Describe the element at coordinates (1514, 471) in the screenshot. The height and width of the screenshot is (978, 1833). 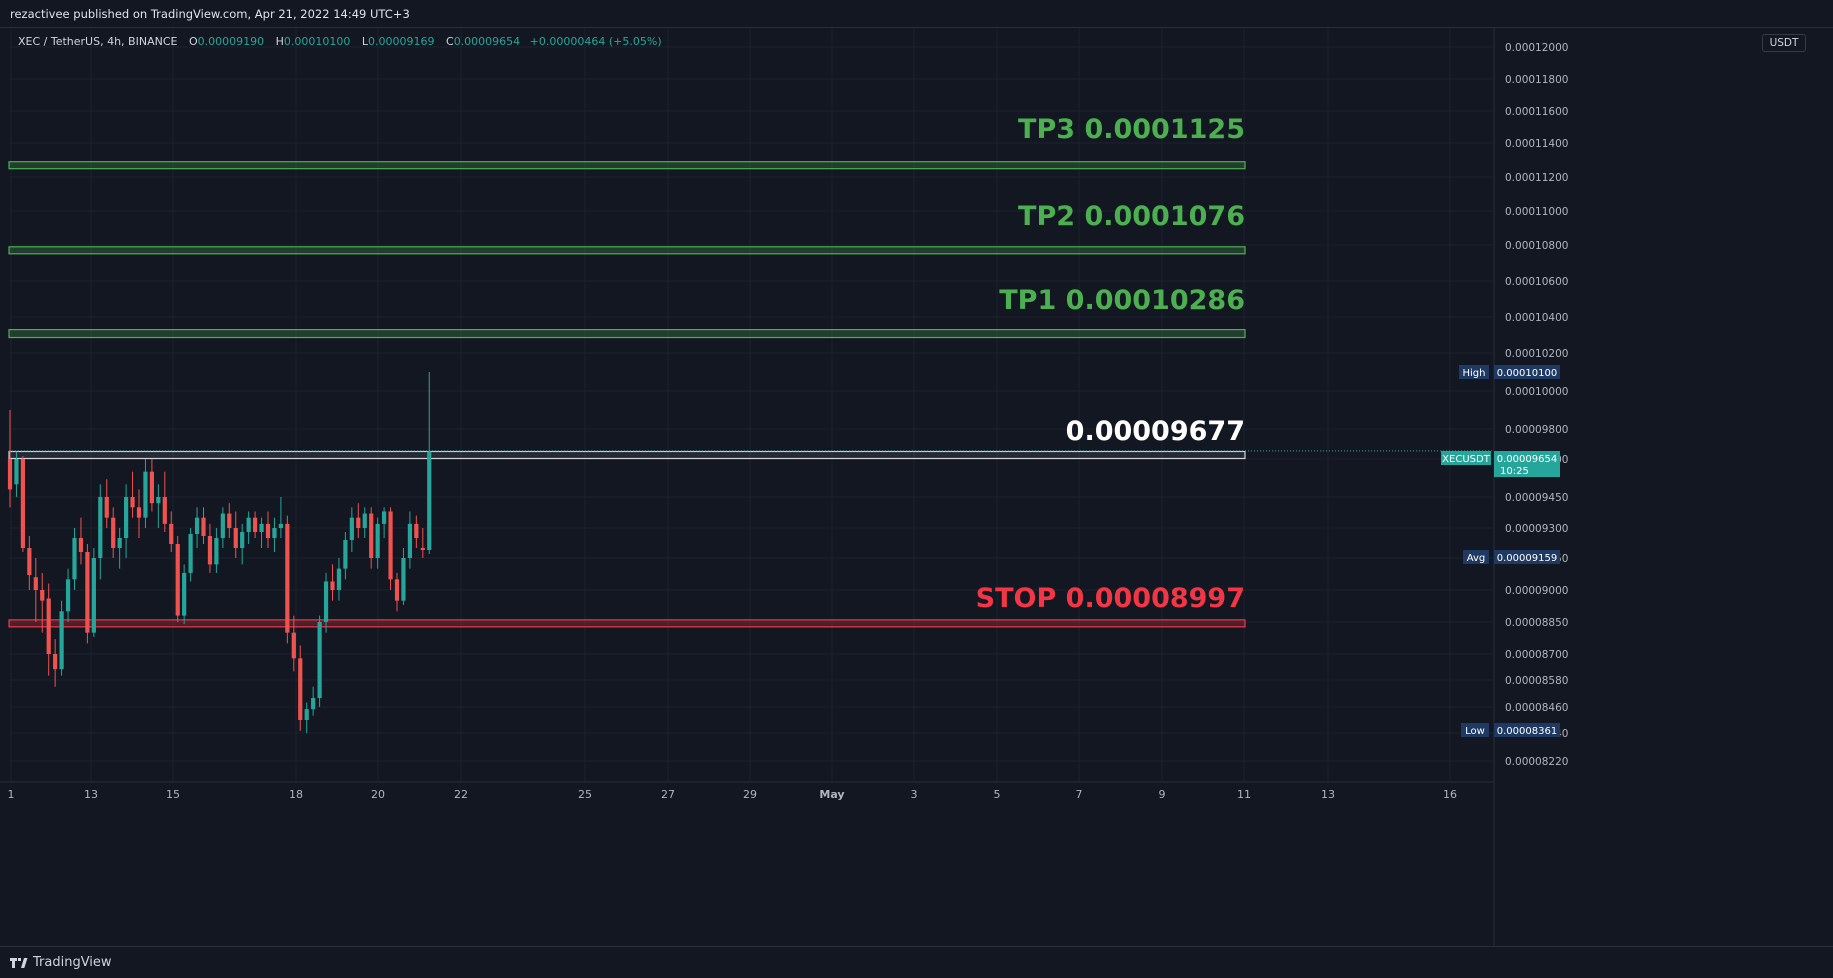
I see `candle-countdown: 10:25` at that location.